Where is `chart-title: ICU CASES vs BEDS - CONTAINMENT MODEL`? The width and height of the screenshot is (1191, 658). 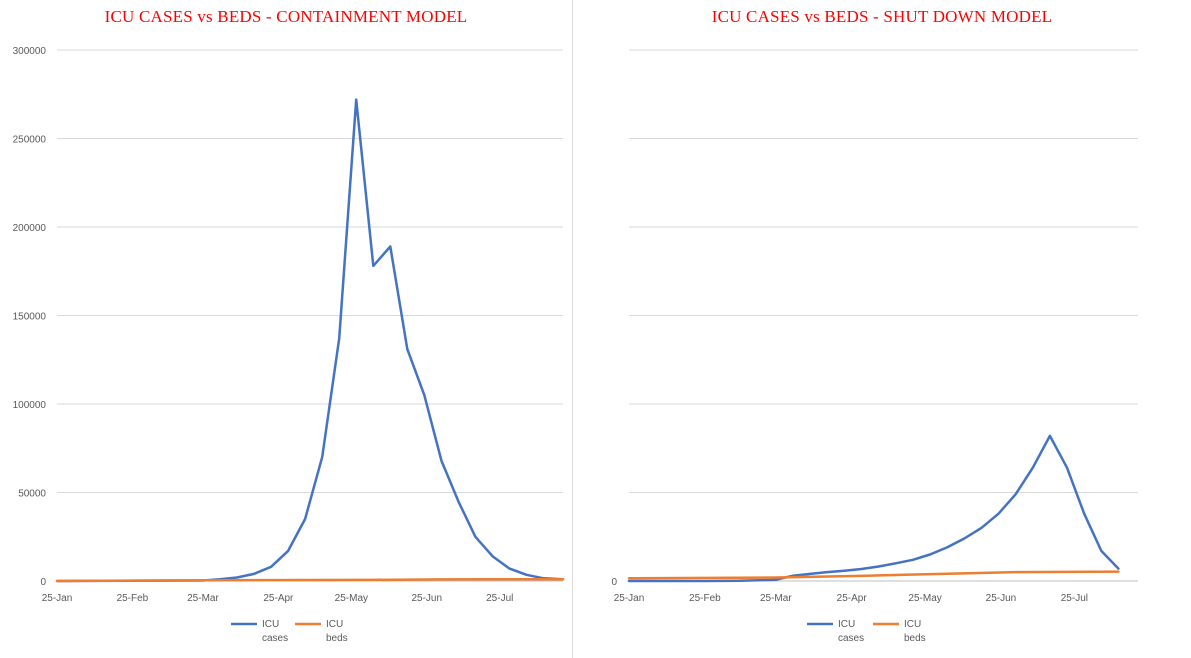 chart-title: ICU CASES vs BEDS - CONTAINMENT MODEL is located at coordinates (286, 16).